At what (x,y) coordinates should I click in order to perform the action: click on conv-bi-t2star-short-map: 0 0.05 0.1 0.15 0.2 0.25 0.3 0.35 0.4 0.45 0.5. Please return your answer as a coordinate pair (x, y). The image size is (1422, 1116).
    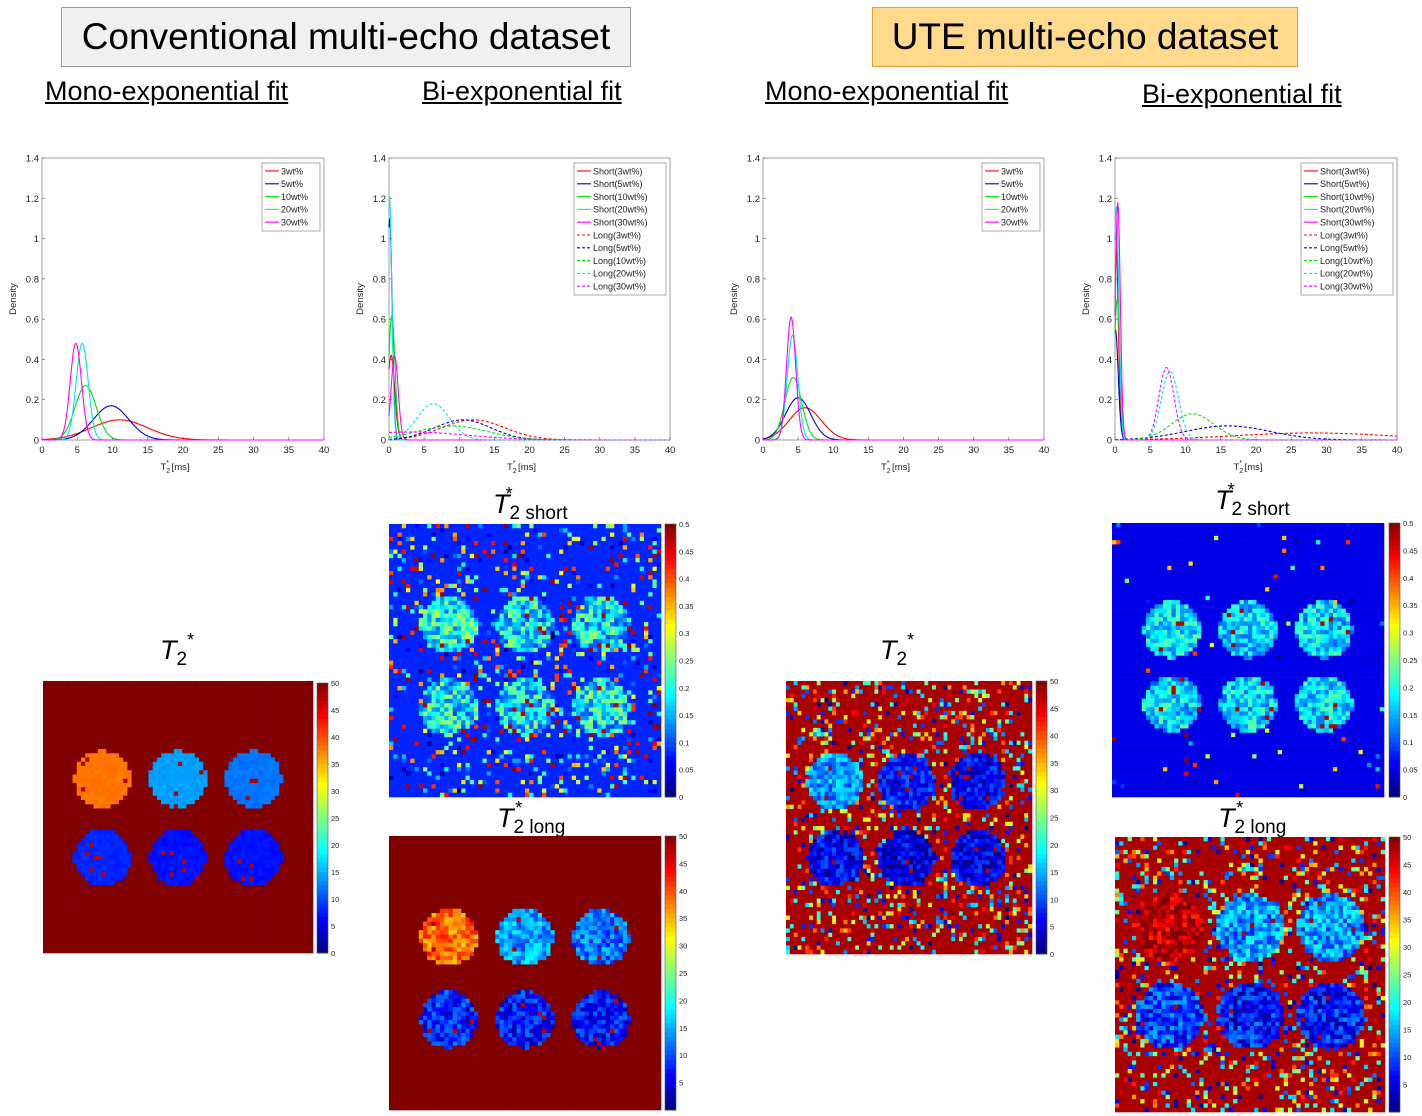
    Looking at the image, I should click on (541, 661).